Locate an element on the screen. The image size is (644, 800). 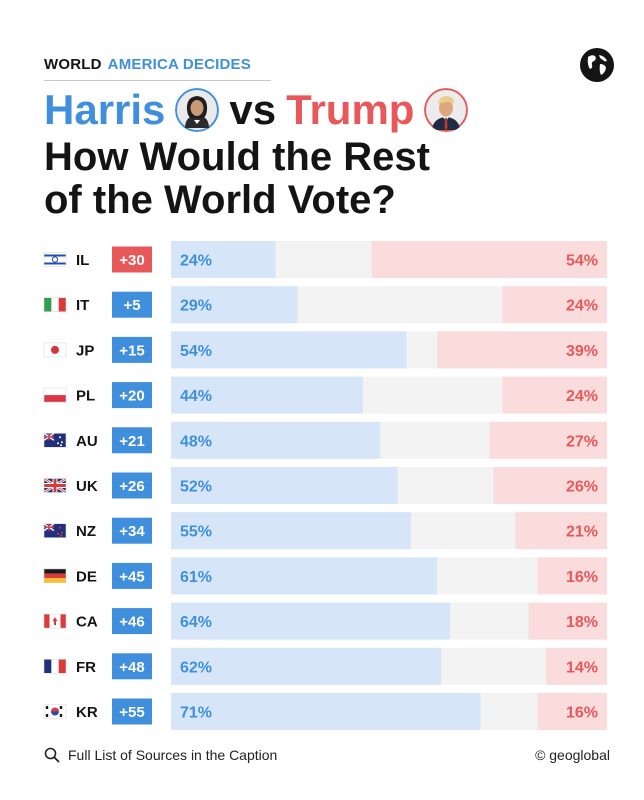
trump-value-label: 18% is located at coordinates (582, 622).